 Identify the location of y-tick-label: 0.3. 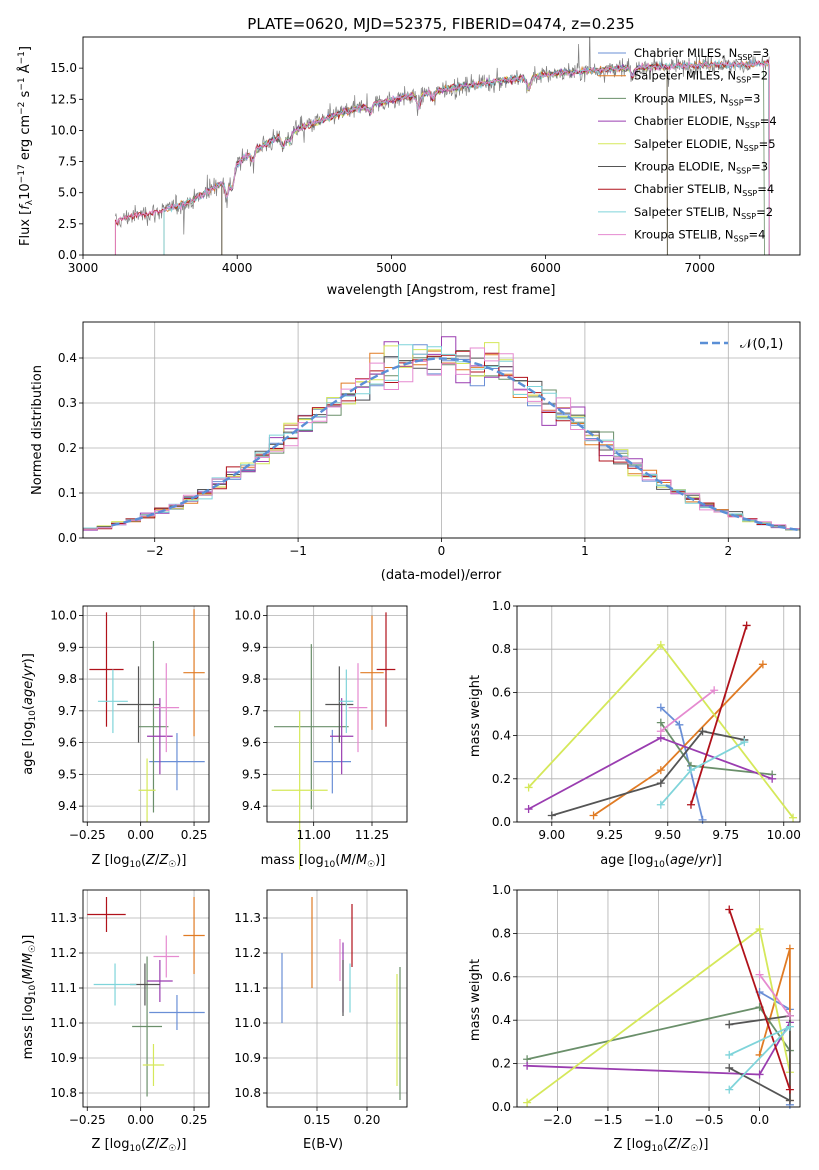
(67, 403).